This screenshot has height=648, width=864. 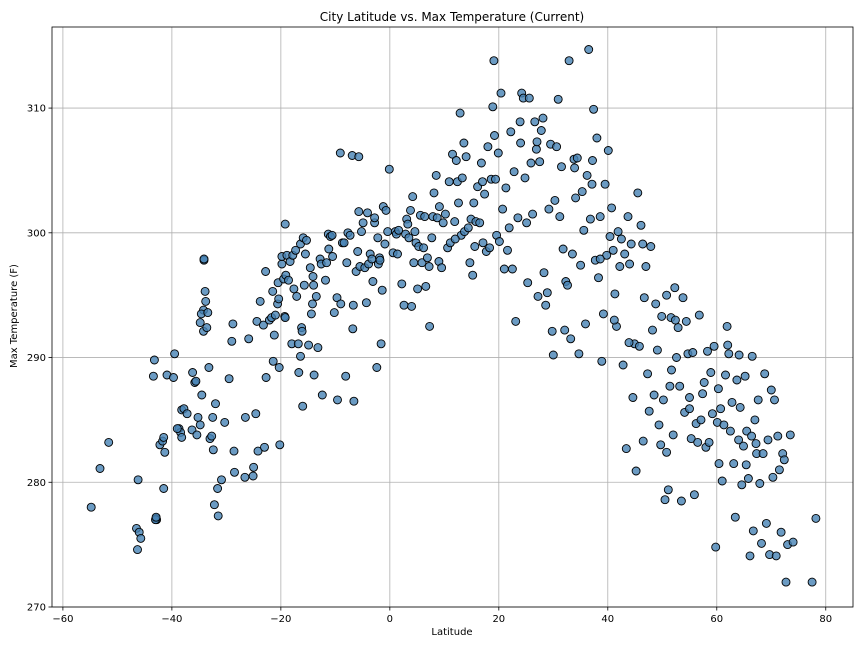 I want to click on y-axis-label: Max Temperature (F), so click(x=14, y=316).